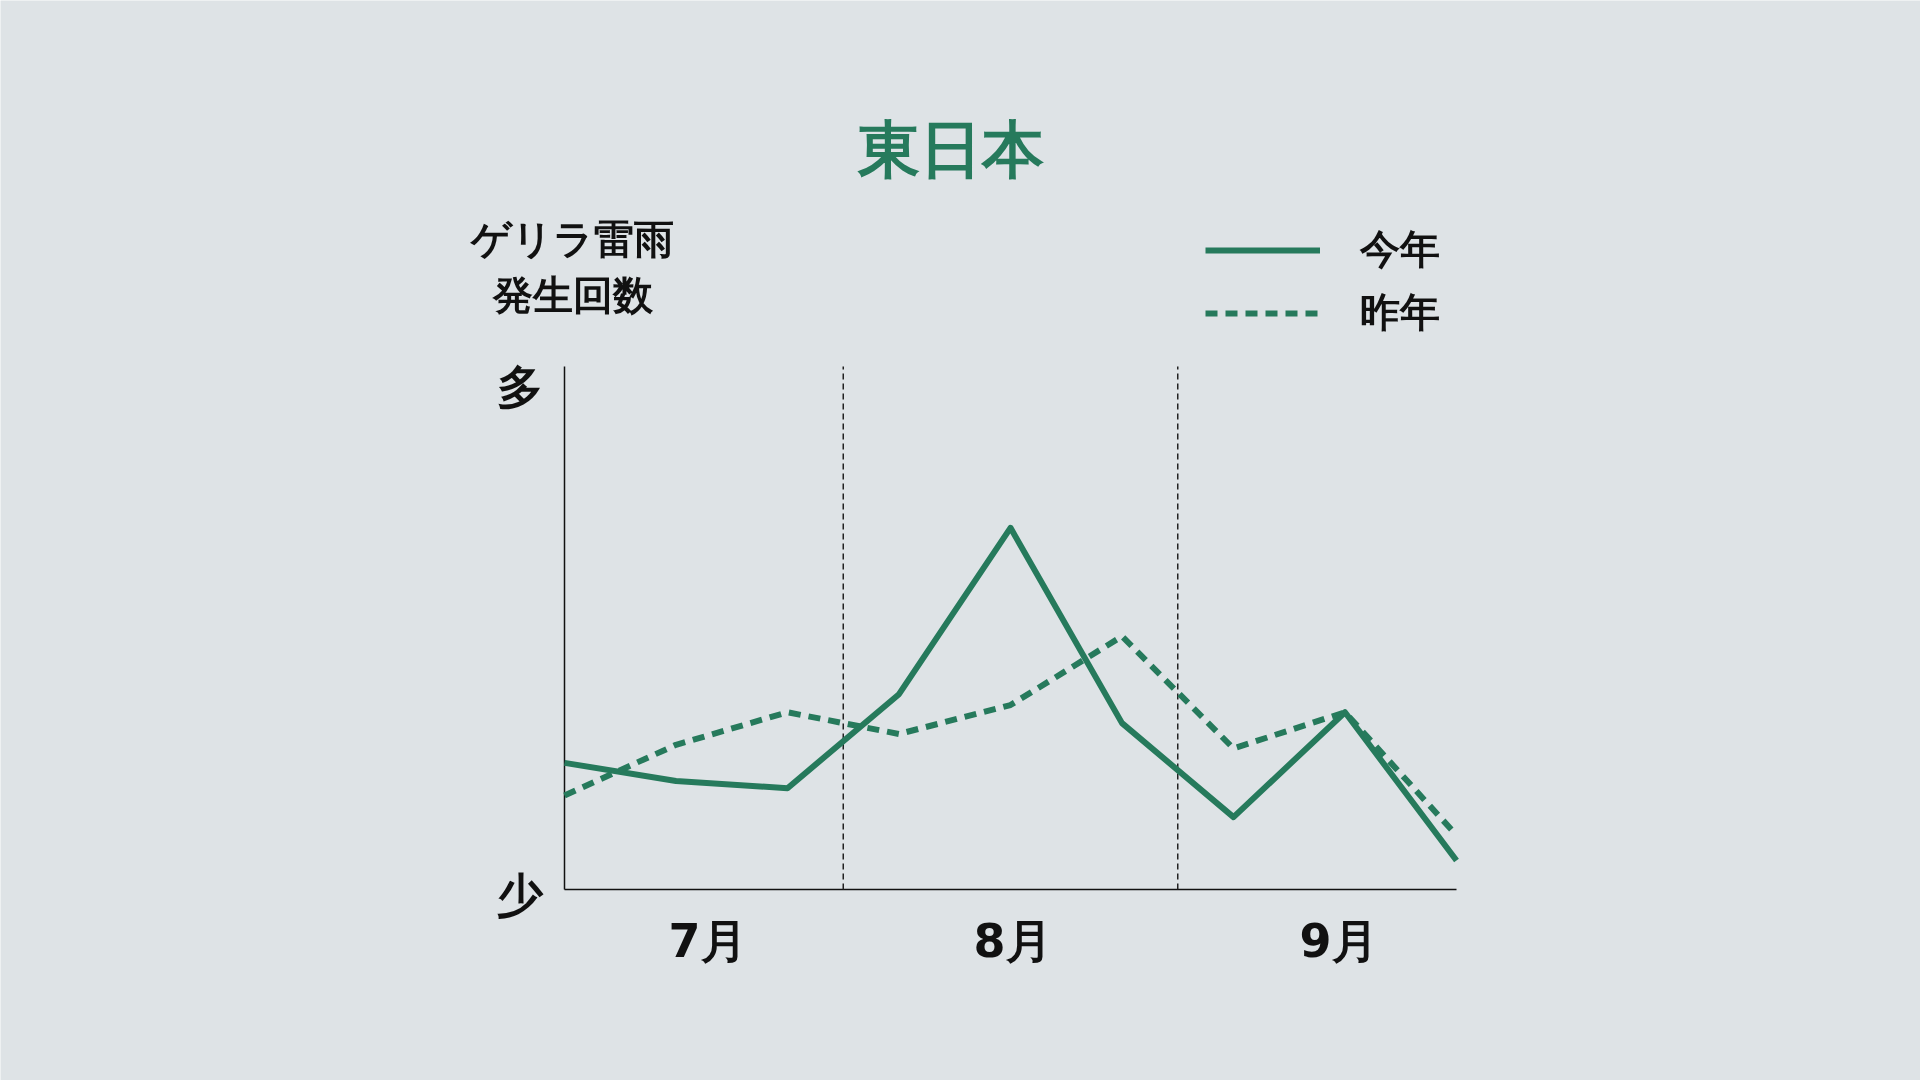  Describe the element at coordinates (1338, 940) in the screenshot. I see `text: 9月` at that location.